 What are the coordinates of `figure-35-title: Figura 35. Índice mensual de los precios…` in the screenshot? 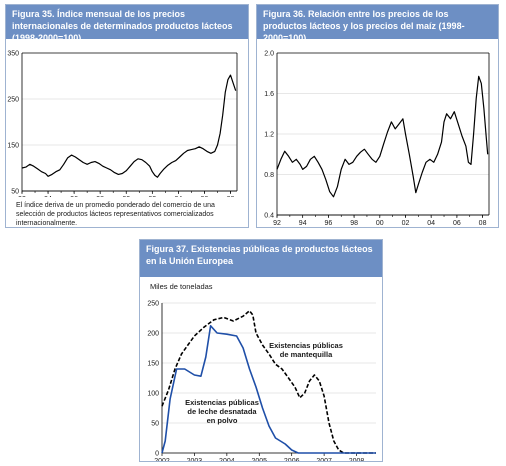 It's located at (127, 24).